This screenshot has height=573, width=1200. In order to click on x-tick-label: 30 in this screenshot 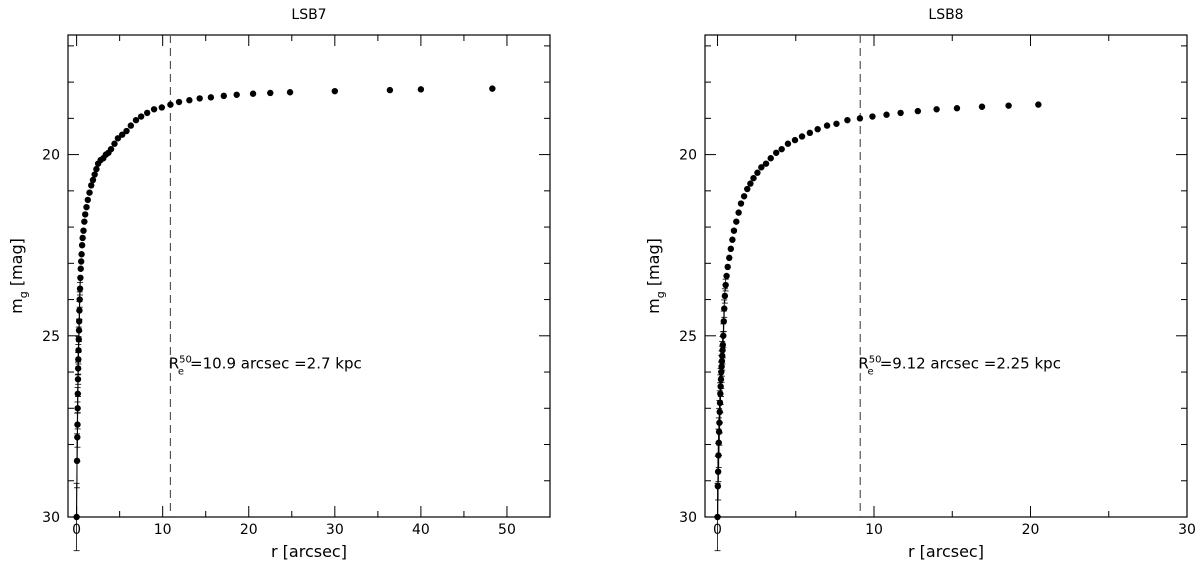, I will do `click(335, 530)`.